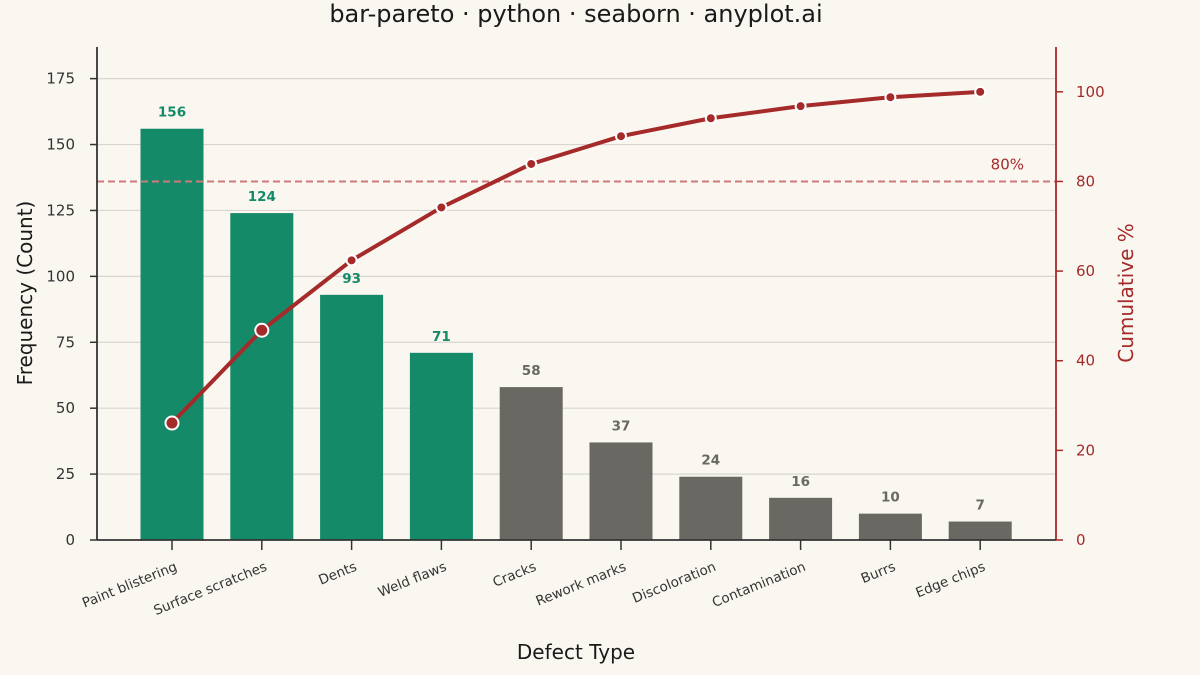 The width and height of the screenshot is (1200, 675). I want to click on y2-tick-label: 0, so click(1081, 540).